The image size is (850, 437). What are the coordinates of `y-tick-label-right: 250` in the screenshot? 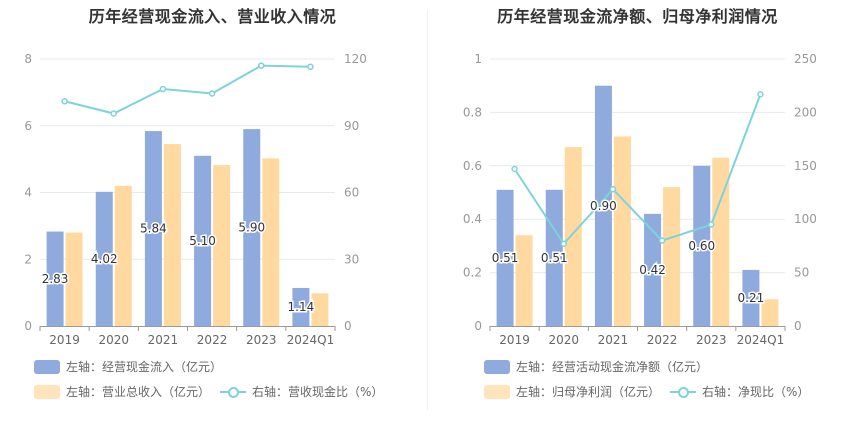 It's located at (805, 59).